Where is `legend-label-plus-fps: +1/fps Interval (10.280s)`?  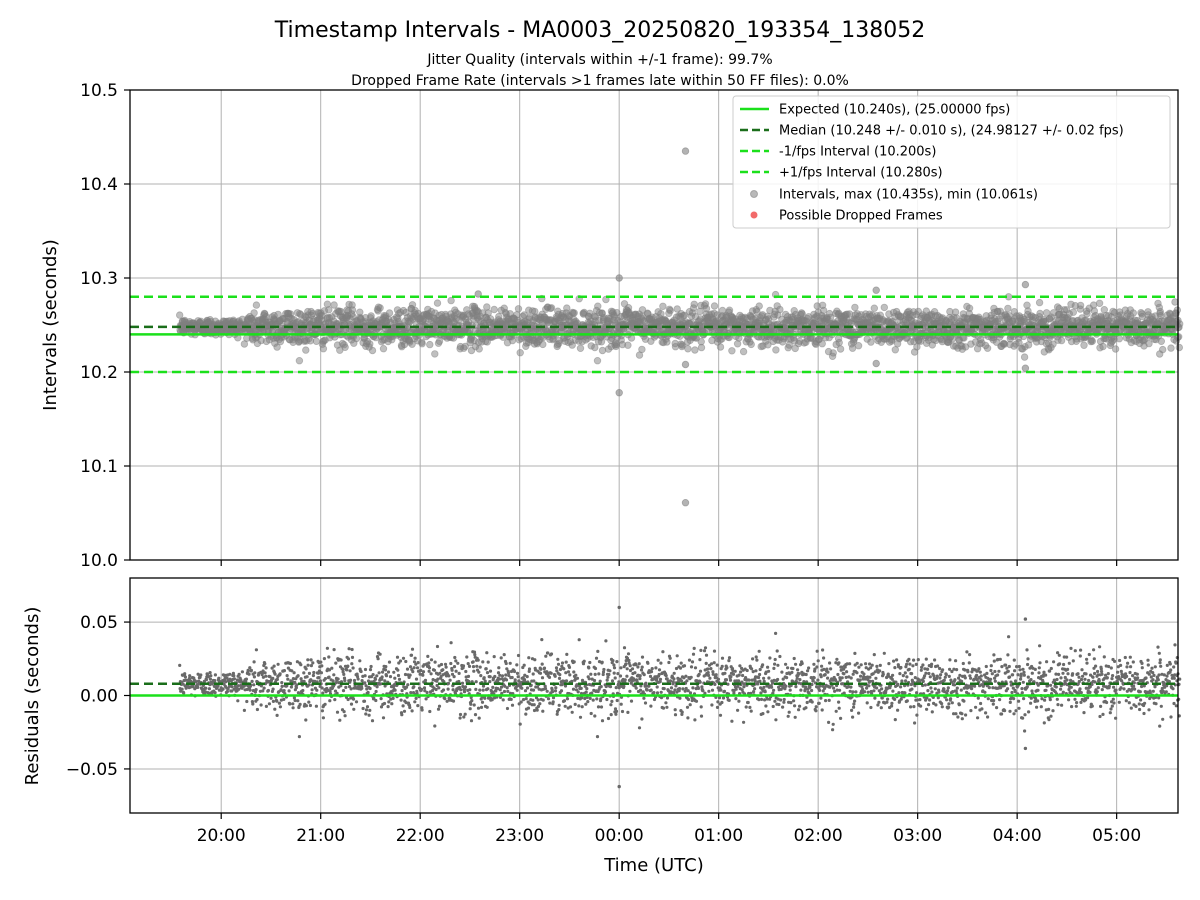 legend-label-plus-fps: +1/fps Interval (10.280s) is located at coordinates (861, 173).